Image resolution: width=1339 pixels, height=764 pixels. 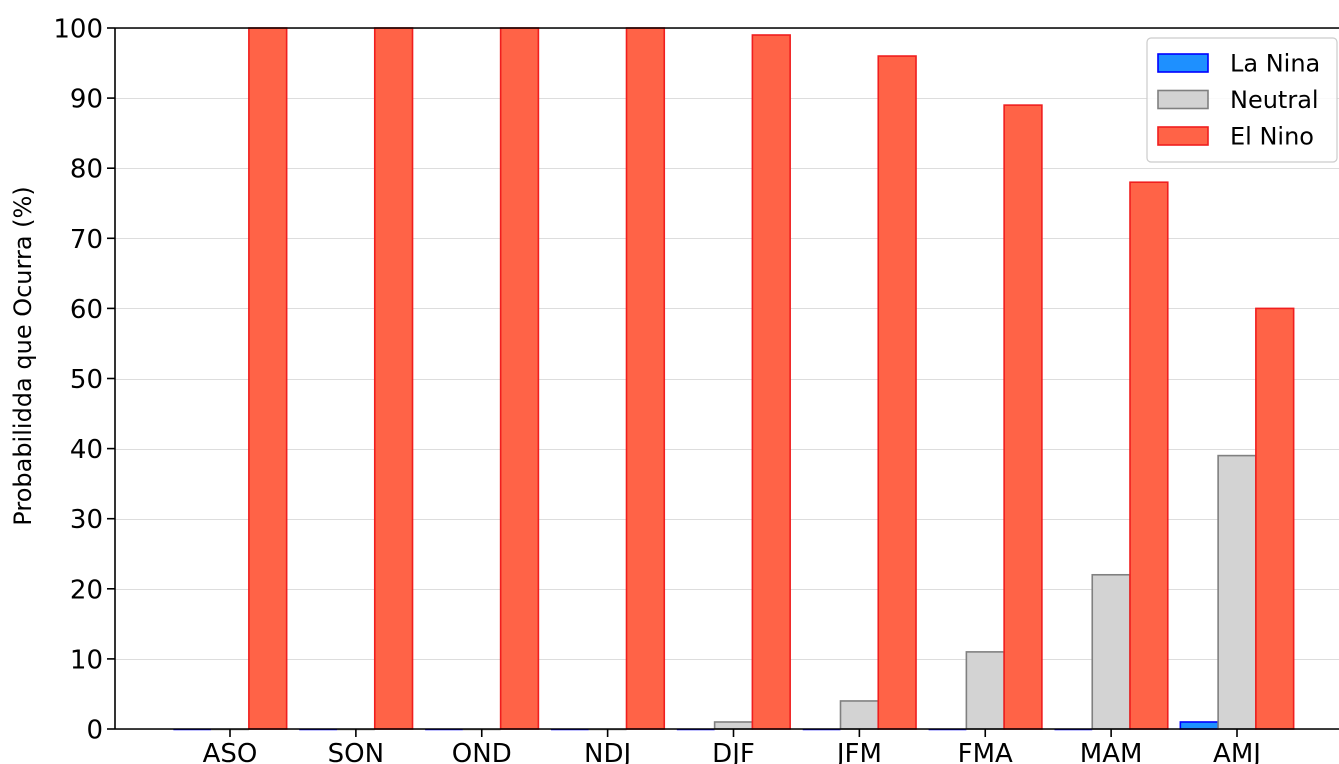 What do you see at coordinates (86, 310) in the screenshot?
I see `y-tick-label: 60` at bounding box center [86, 310].